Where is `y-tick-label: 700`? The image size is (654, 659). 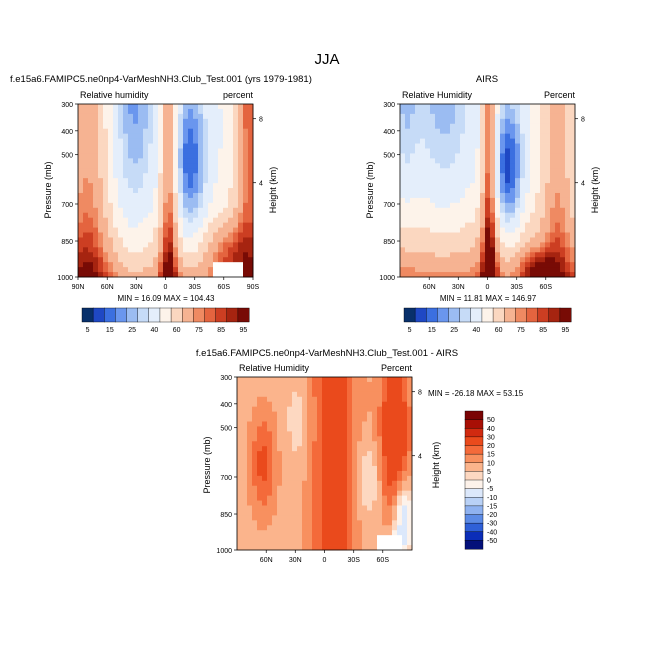 y-tick-label: 700 is located at coordinates (67, 205).